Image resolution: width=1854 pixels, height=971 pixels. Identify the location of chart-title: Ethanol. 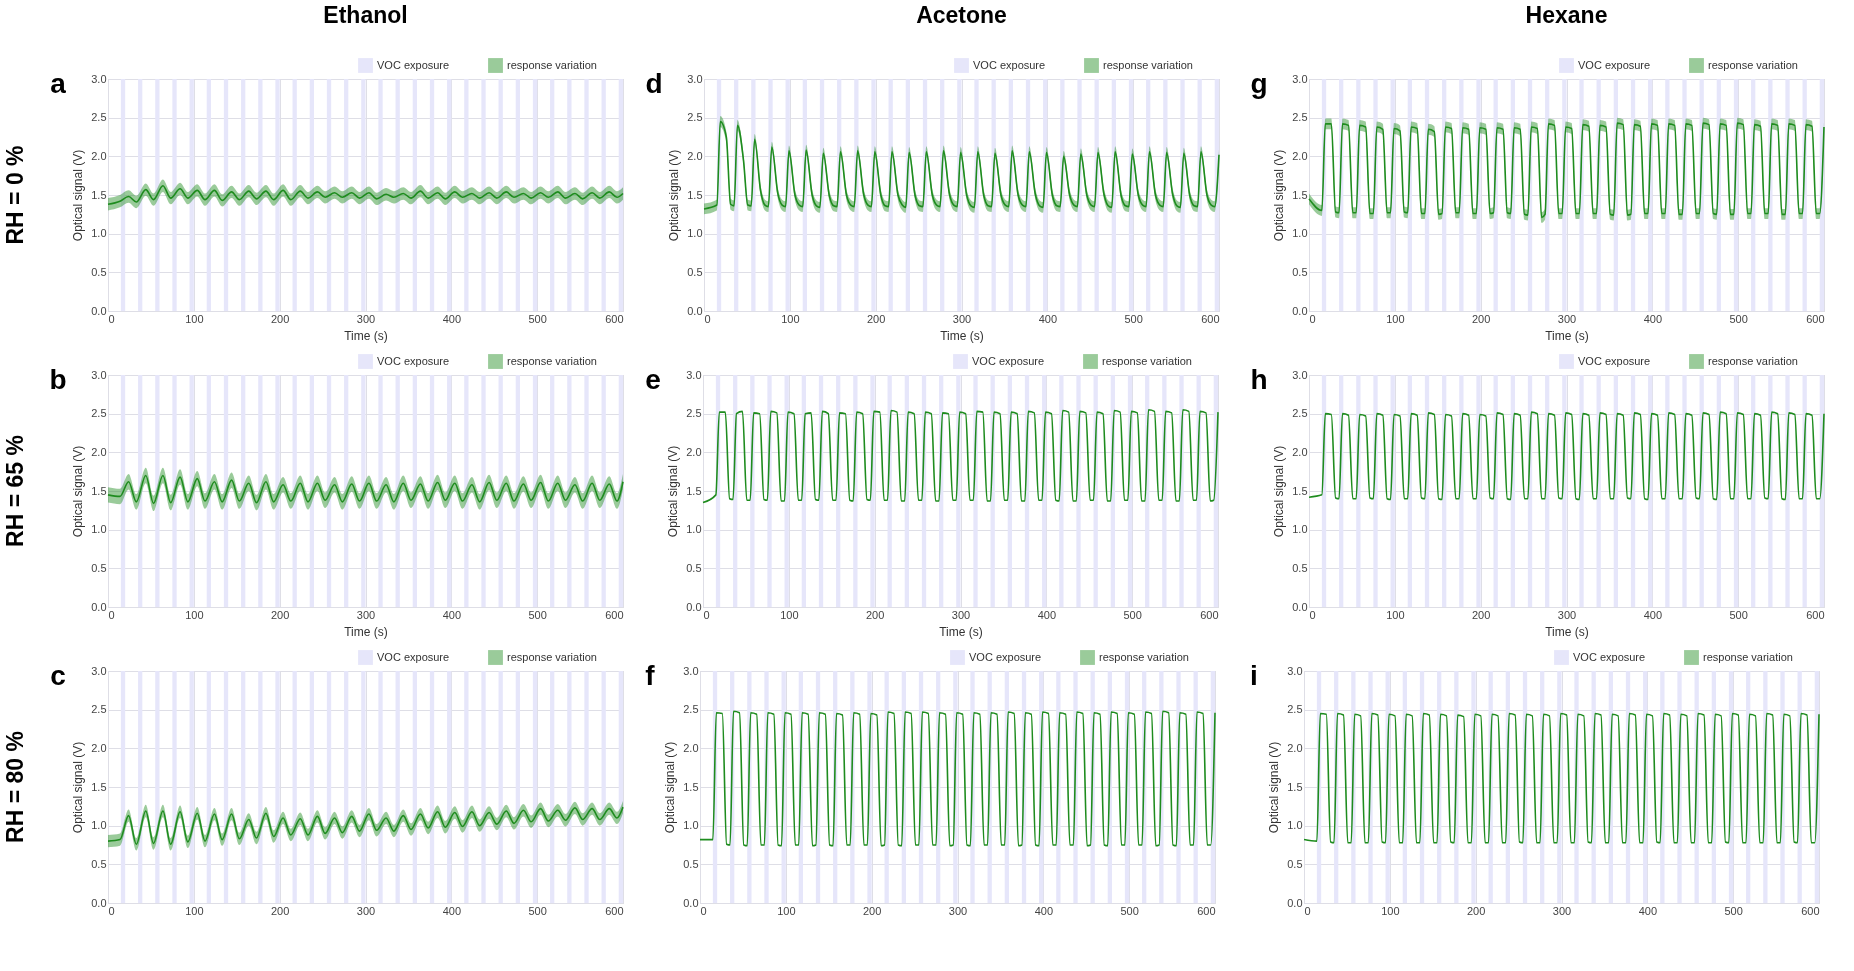
(365, 15).